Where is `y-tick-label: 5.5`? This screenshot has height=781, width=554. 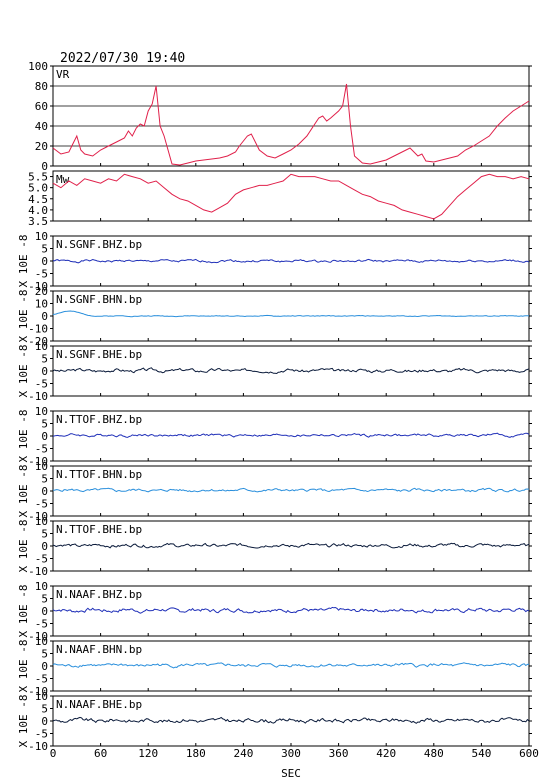 y-tick-label: 5.5 is located at coordinates (38, 177).